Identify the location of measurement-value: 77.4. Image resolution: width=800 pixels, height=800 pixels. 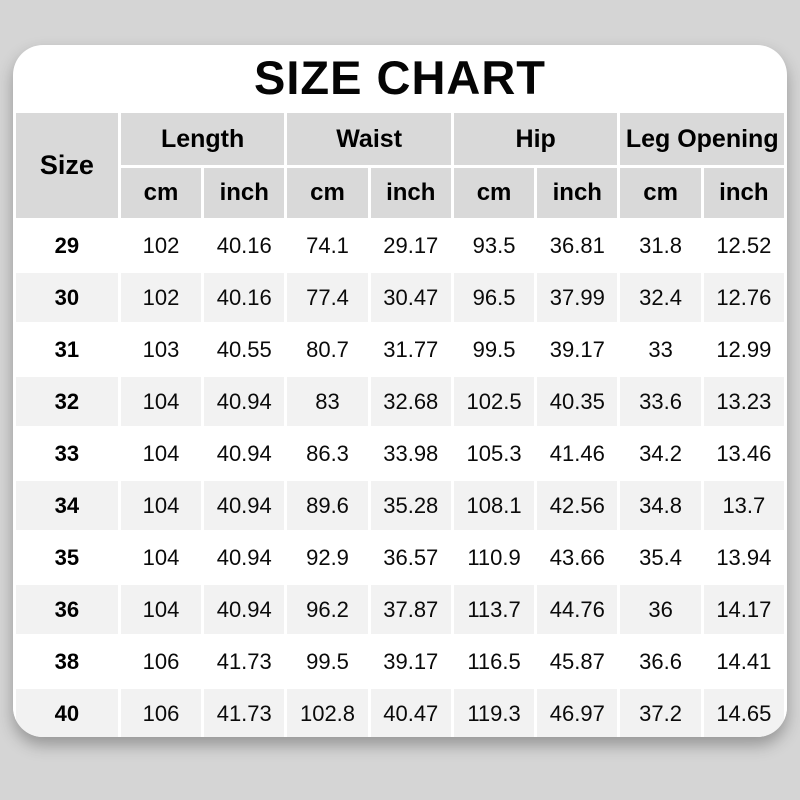
(327, 297).